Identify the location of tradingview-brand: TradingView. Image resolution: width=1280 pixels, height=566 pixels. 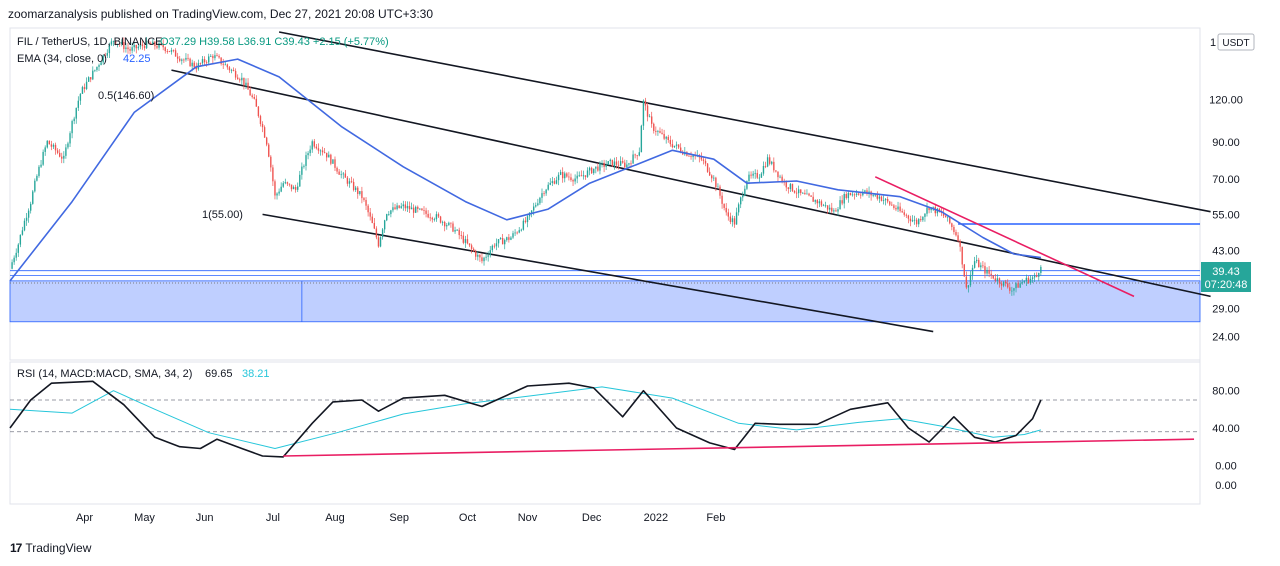
(58, 548).